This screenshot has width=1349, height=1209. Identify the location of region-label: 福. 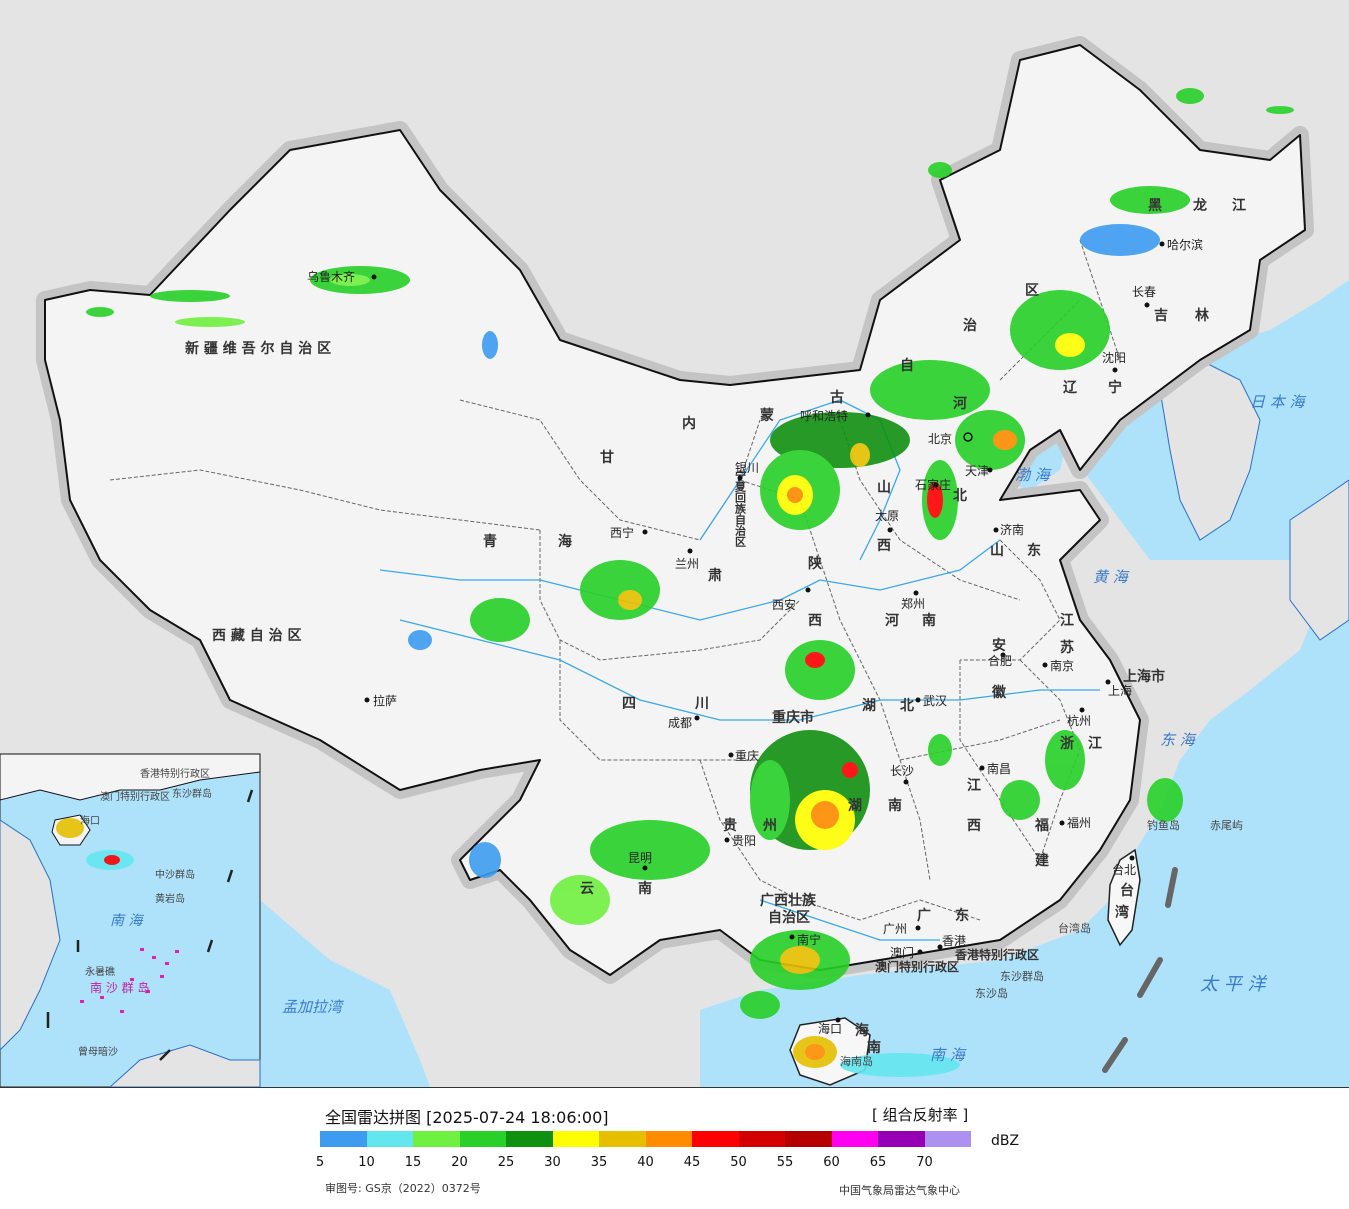
(1041, 825).